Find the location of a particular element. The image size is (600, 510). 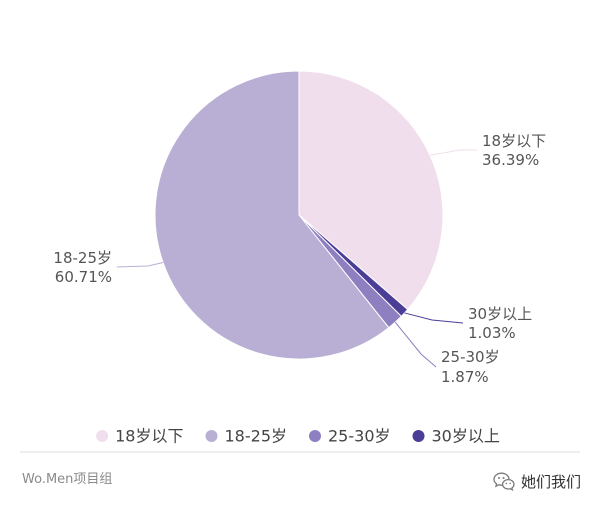

legend-label: 18岁以下 is located at coordinates (149, 436).